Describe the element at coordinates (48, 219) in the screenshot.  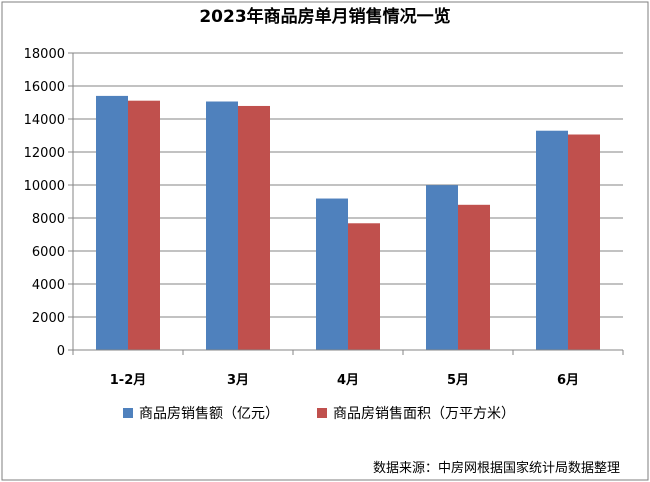
I see `y-tick-label: 8000` at that location.